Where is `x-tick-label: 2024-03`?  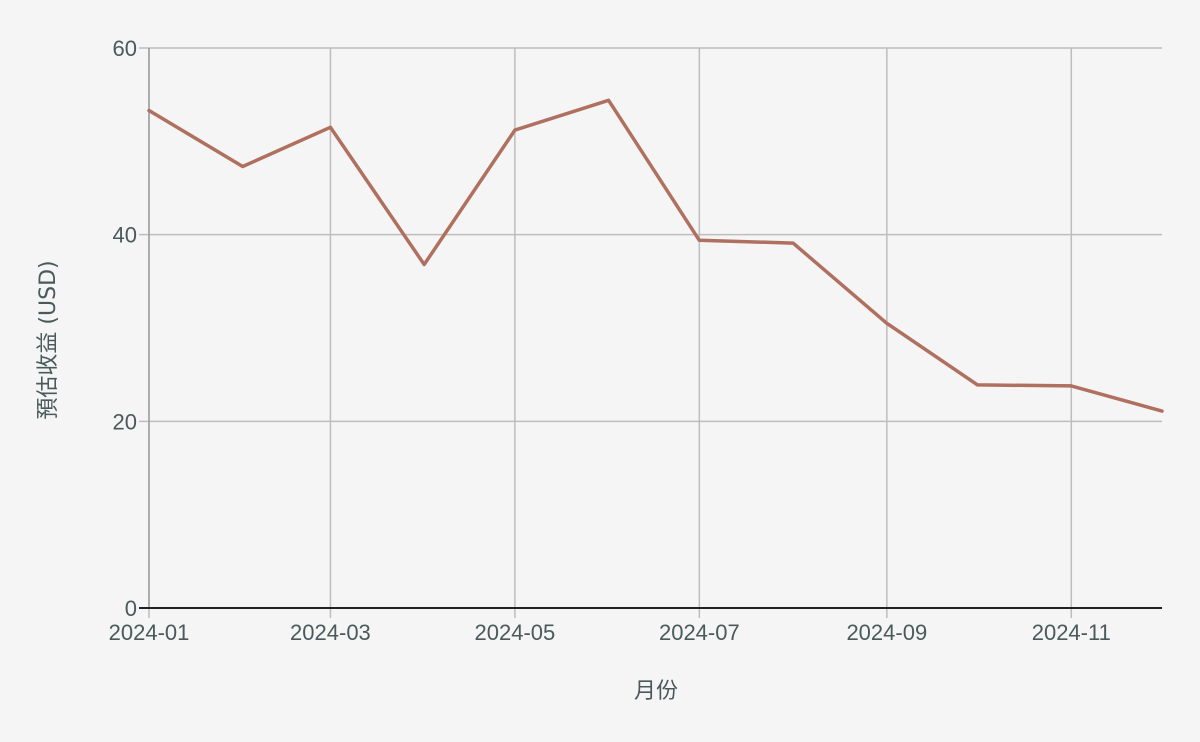
x-tick-label: 2024-03 is located at coordinates (330, 632).